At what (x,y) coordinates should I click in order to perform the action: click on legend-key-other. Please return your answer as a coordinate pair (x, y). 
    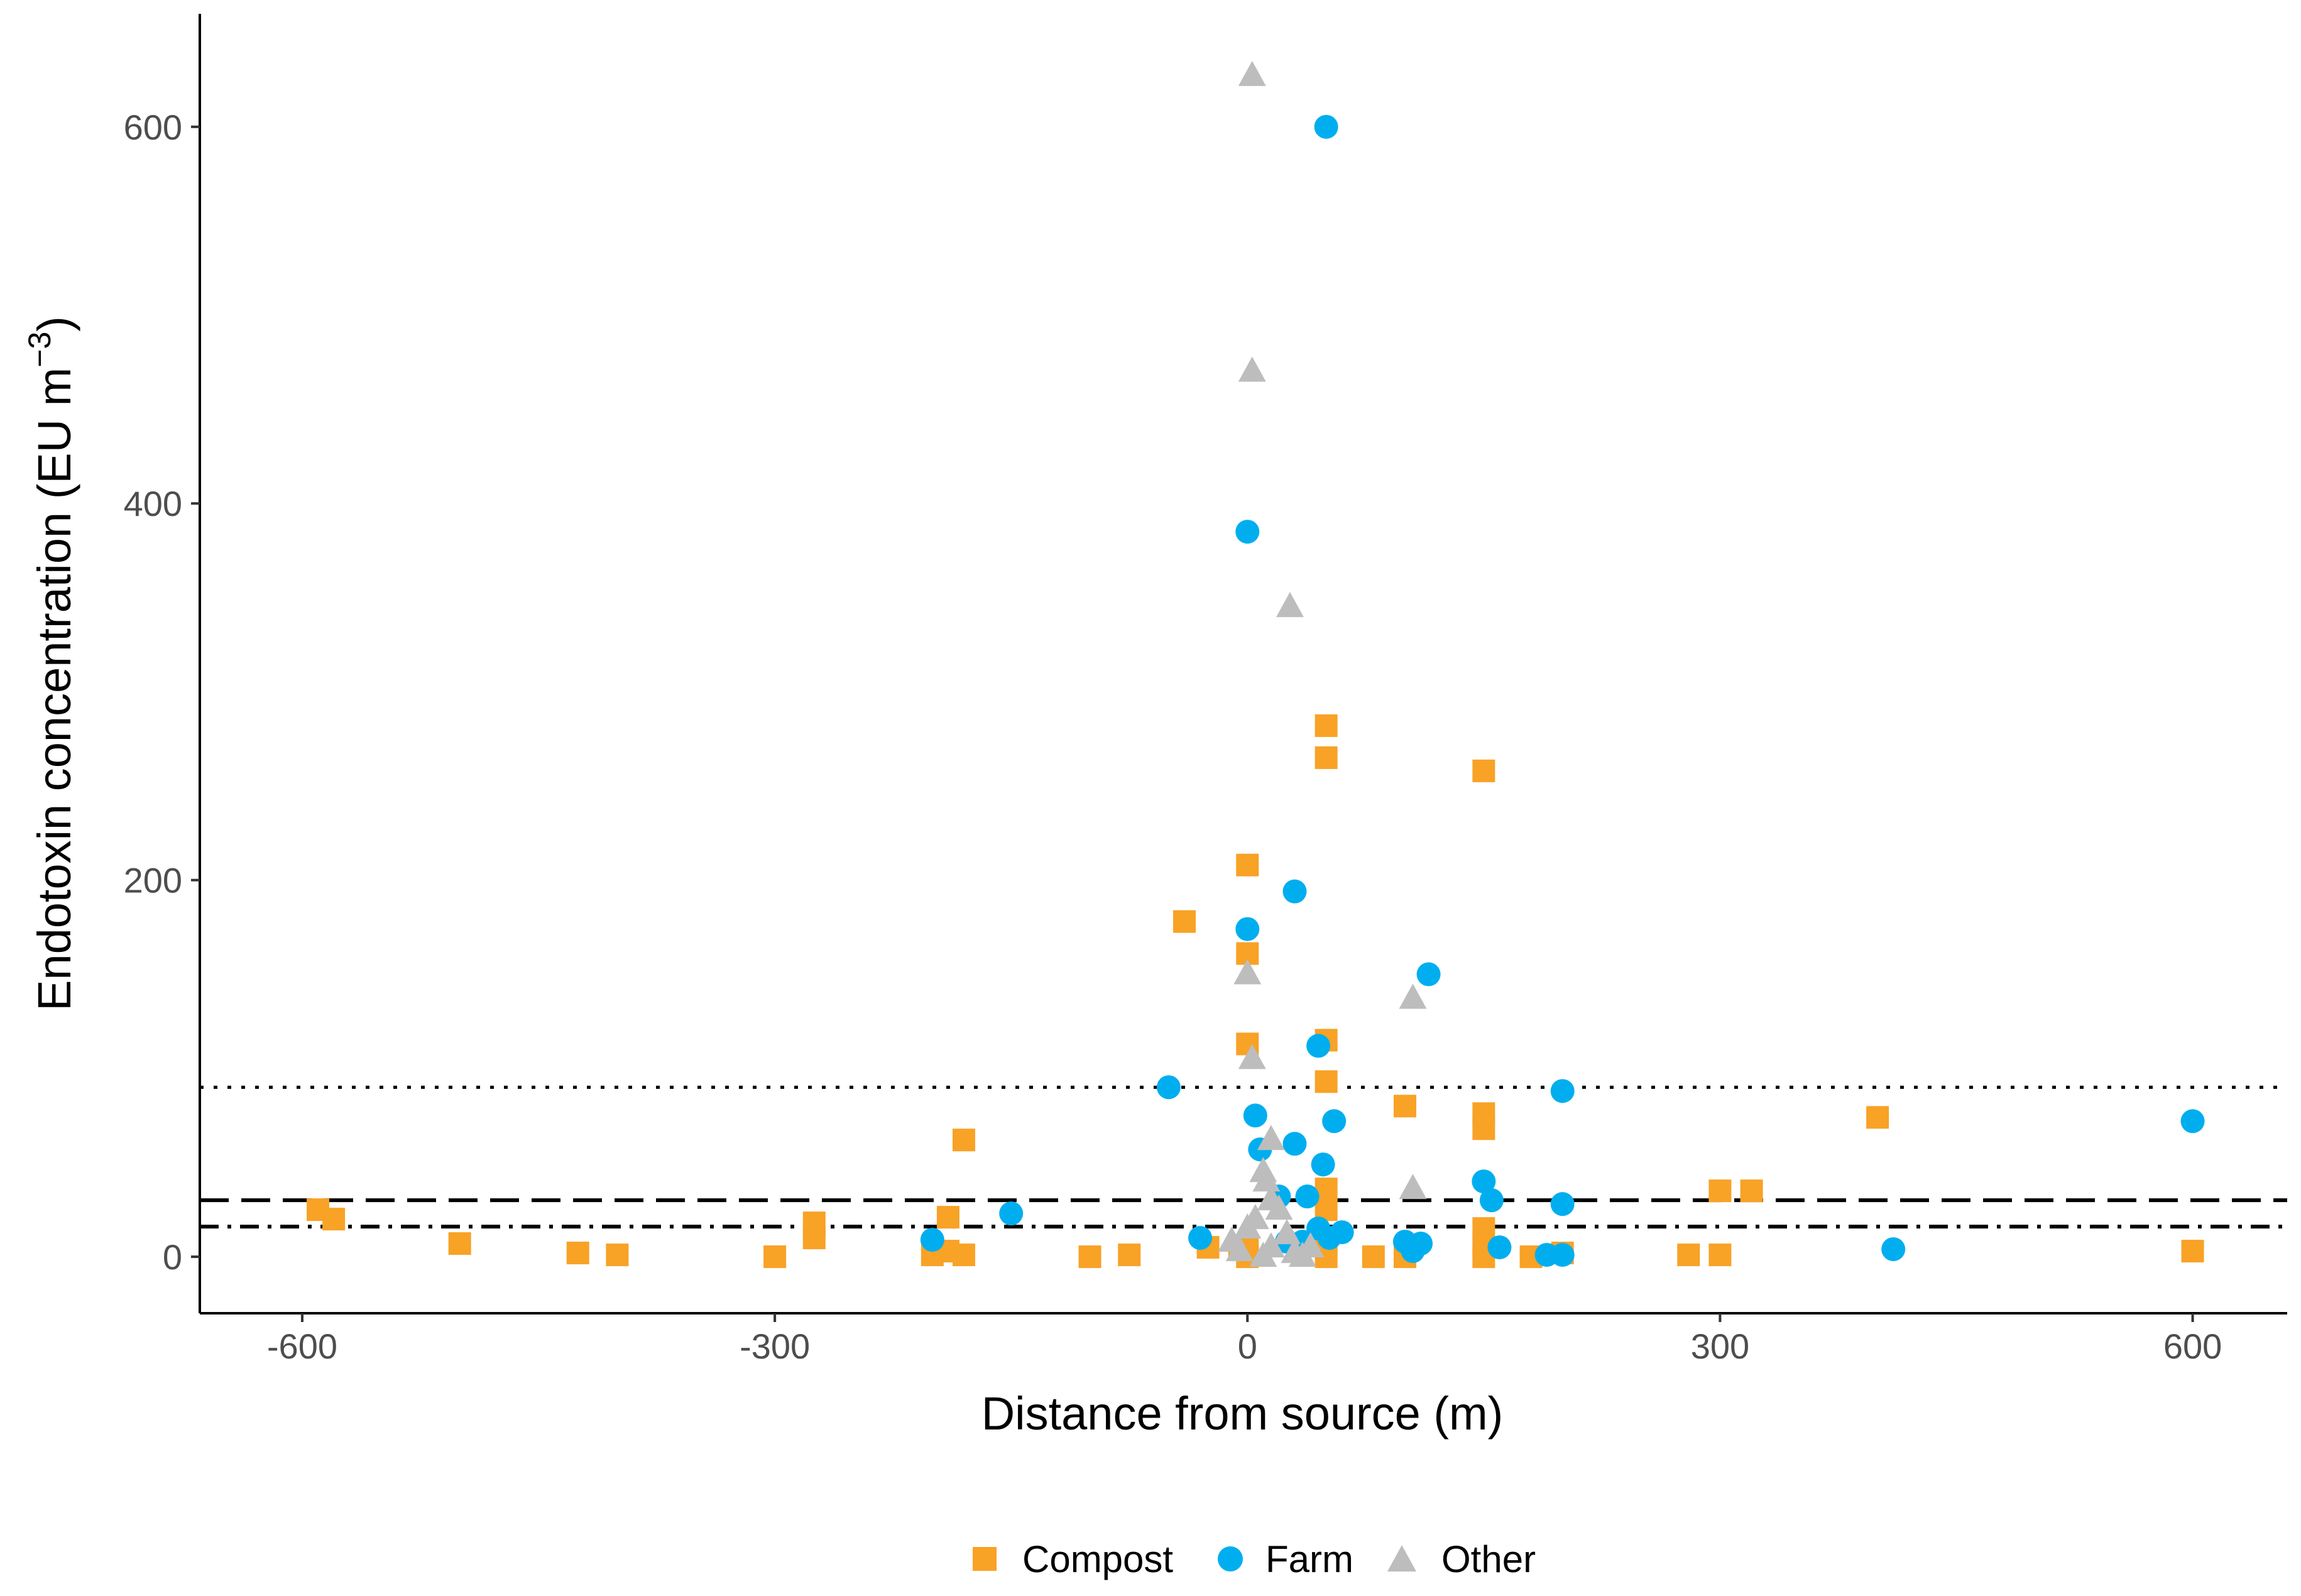
    Looking at the image, I should click on (1401, 1558).